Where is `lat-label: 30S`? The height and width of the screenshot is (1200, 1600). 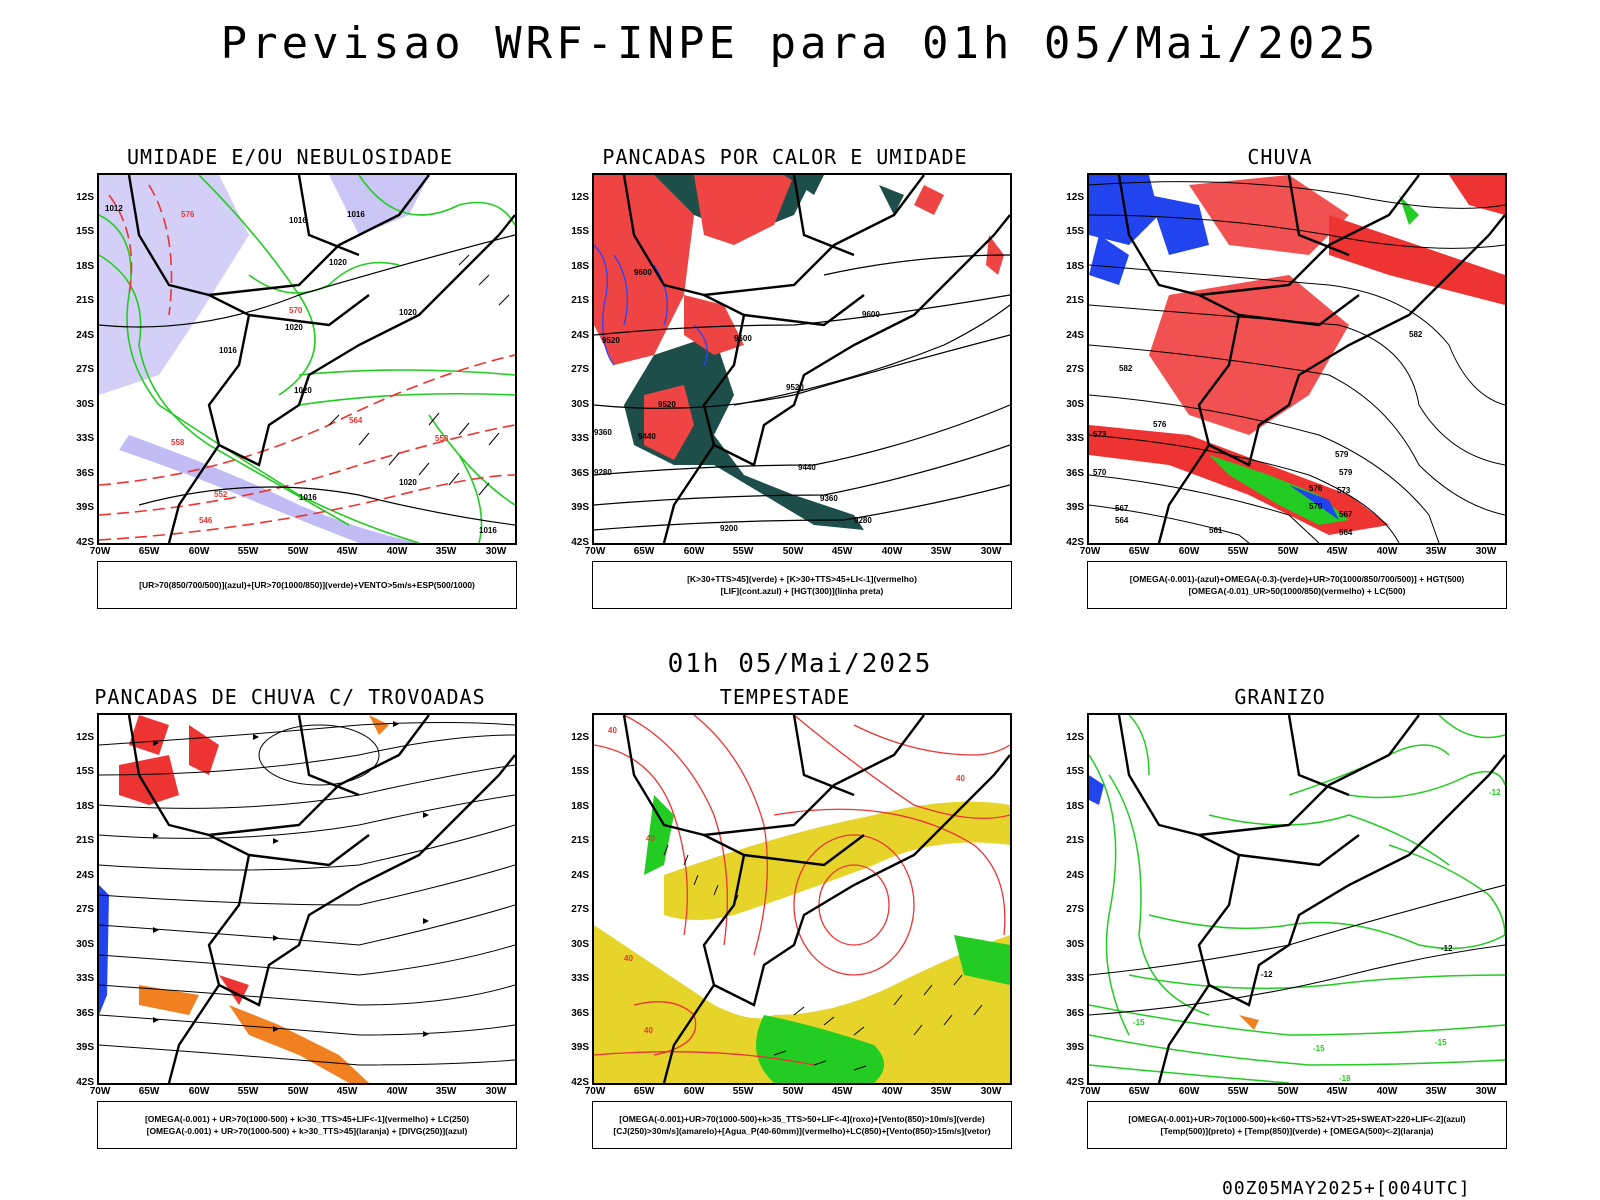 lat-label: 30S is located at coordinates (580, 944).